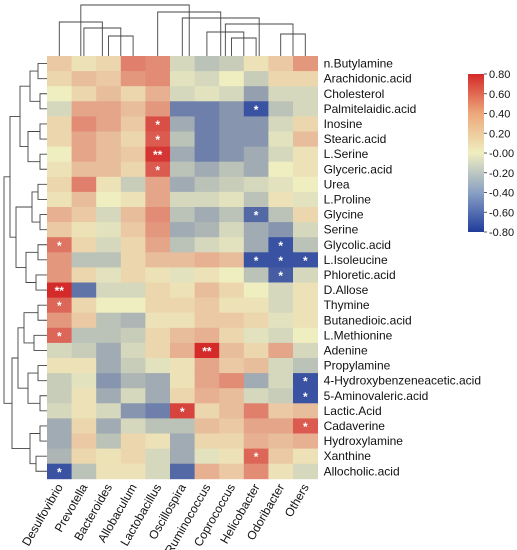 This screenshot has height=550, width=517. What do you see at coordinates (501, 174) in the screenshot?
I see `color-bar-tick-label: -0.20` at bounding box center [501, 174].